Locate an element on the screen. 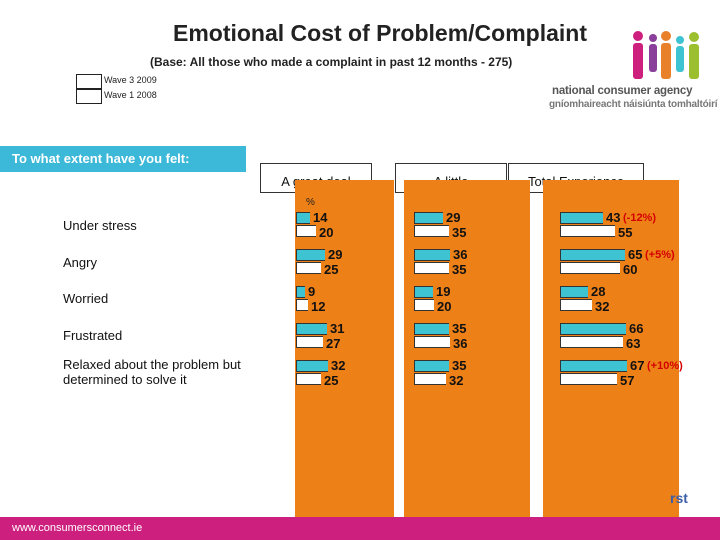  data-label-total-experience-angry-wave1: 60 is located at coordinates (630, 269).